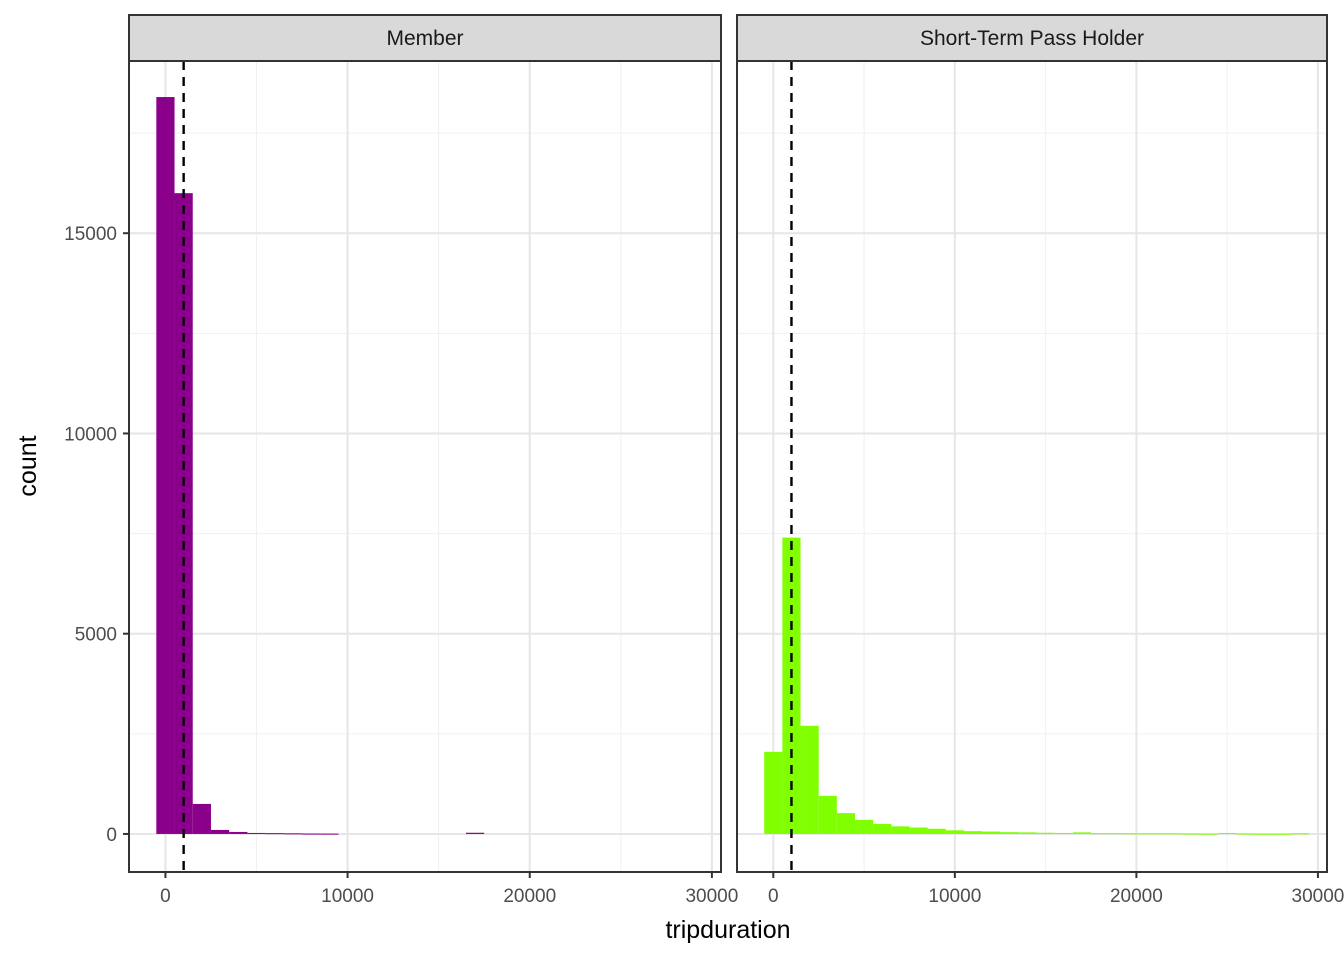  What do you see at coordinates (96, 535) in the screenshot?
I see `y-axis: 0 5000 10000 15000` at bounding box center [96, 535].